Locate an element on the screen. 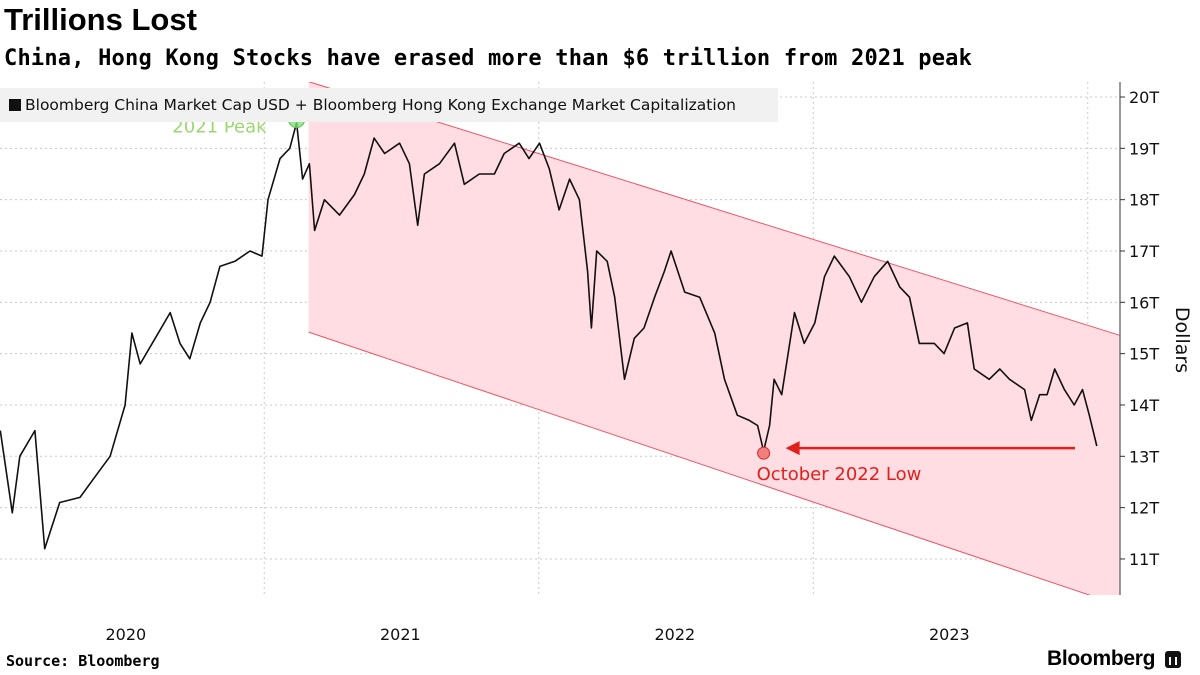  y-tick-label: 18T is located at coordinates (1144, 200).